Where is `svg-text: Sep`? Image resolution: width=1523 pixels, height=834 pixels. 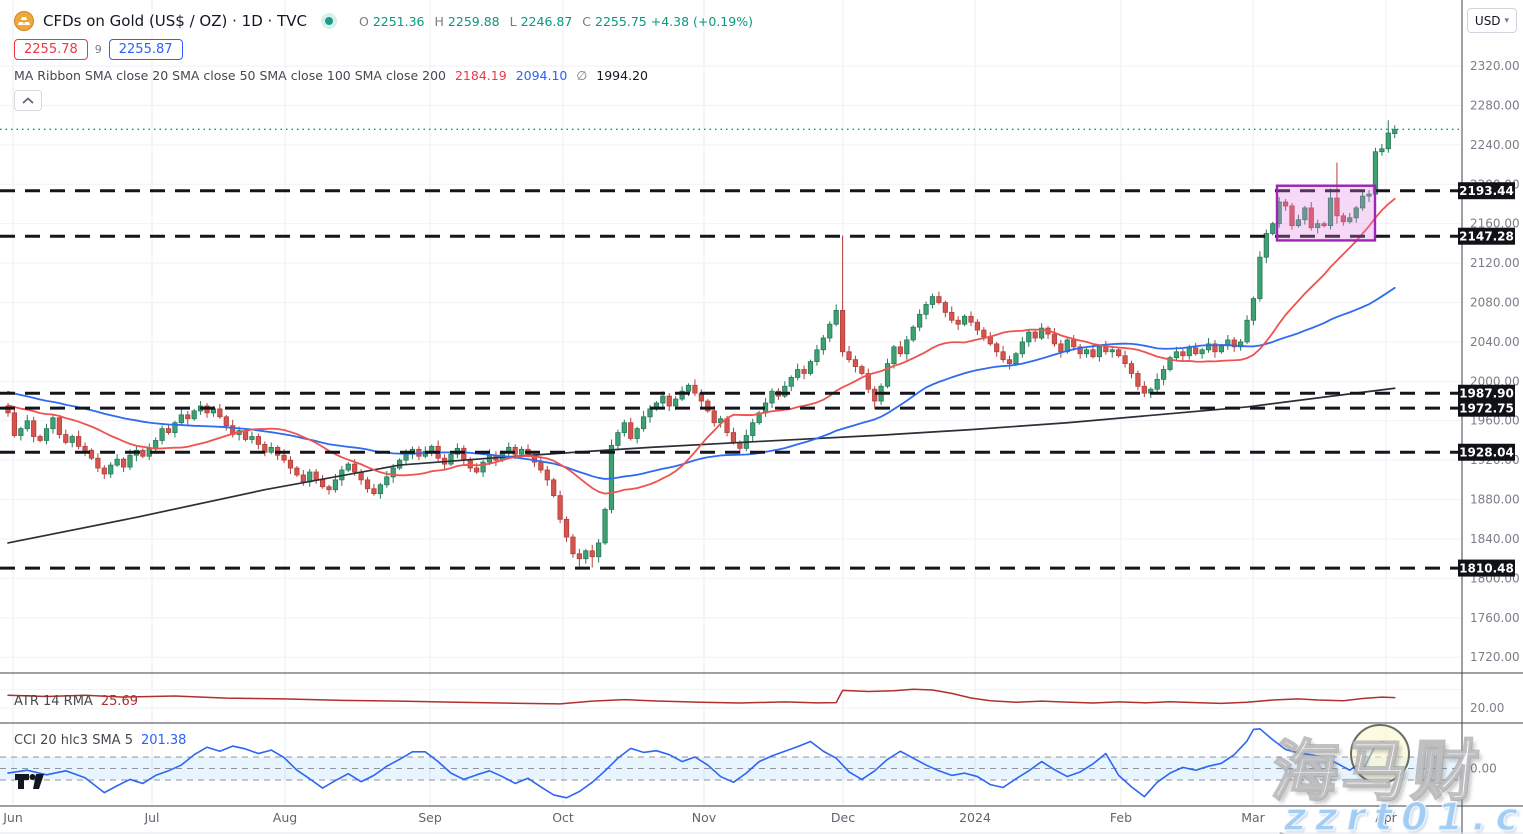 svg-text: Sep is located at coordinates (430, 817).